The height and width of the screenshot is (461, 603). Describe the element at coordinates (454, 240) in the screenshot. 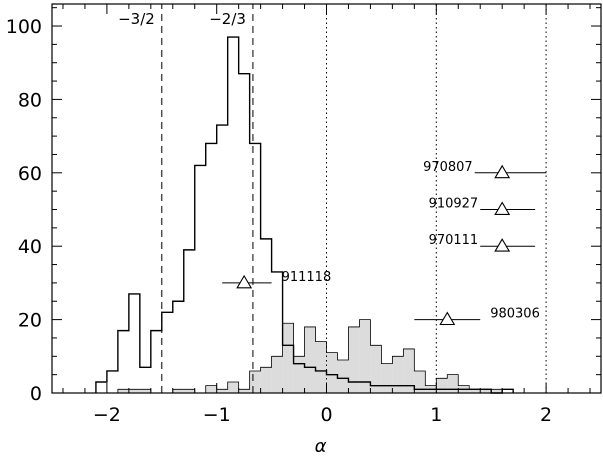

I see `point-label: 970111` at that location.